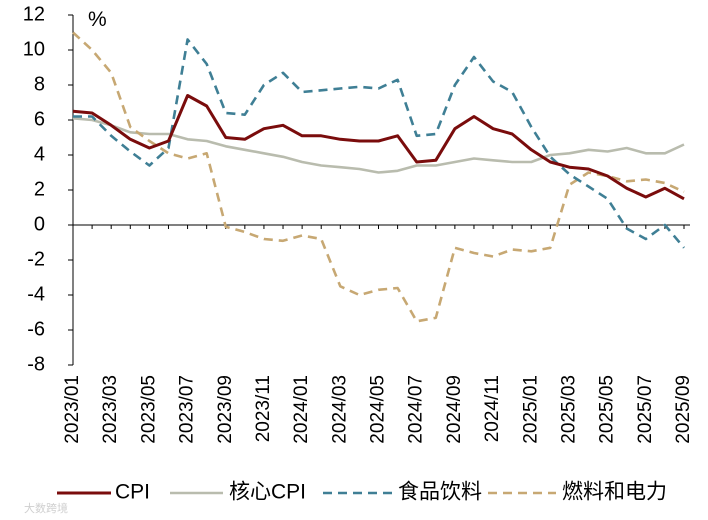  Describe the element at coordinates (225, 409) in the screenshot. I see `x-tick-label: 2023/09` at that location.